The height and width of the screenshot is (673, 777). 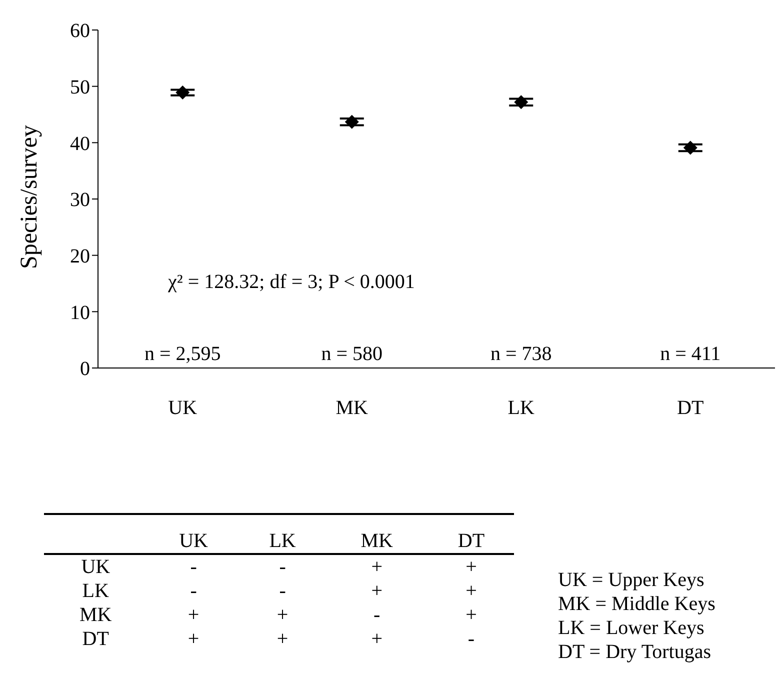 What do you see at coordinates (80, 31) in the screenshot?
I see `y-tick-label: 60` at bounding box center [80, 31].